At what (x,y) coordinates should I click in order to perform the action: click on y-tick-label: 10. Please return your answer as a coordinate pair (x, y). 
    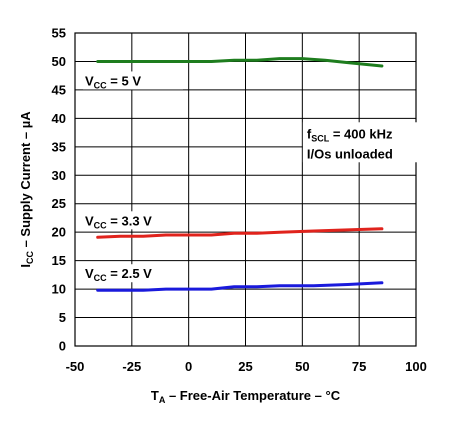
    Looking at the image, I should click on (59, 289).